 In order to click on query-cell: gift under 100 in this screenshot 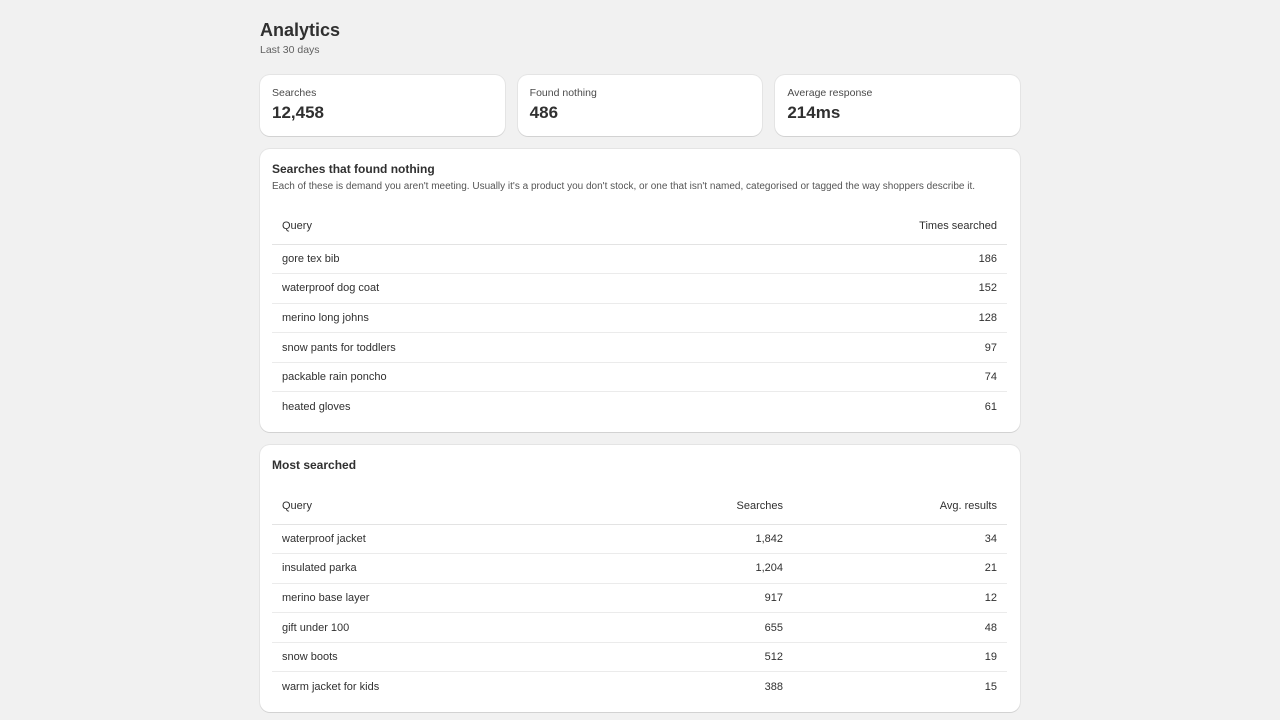, I will do `click(472, 627)`.